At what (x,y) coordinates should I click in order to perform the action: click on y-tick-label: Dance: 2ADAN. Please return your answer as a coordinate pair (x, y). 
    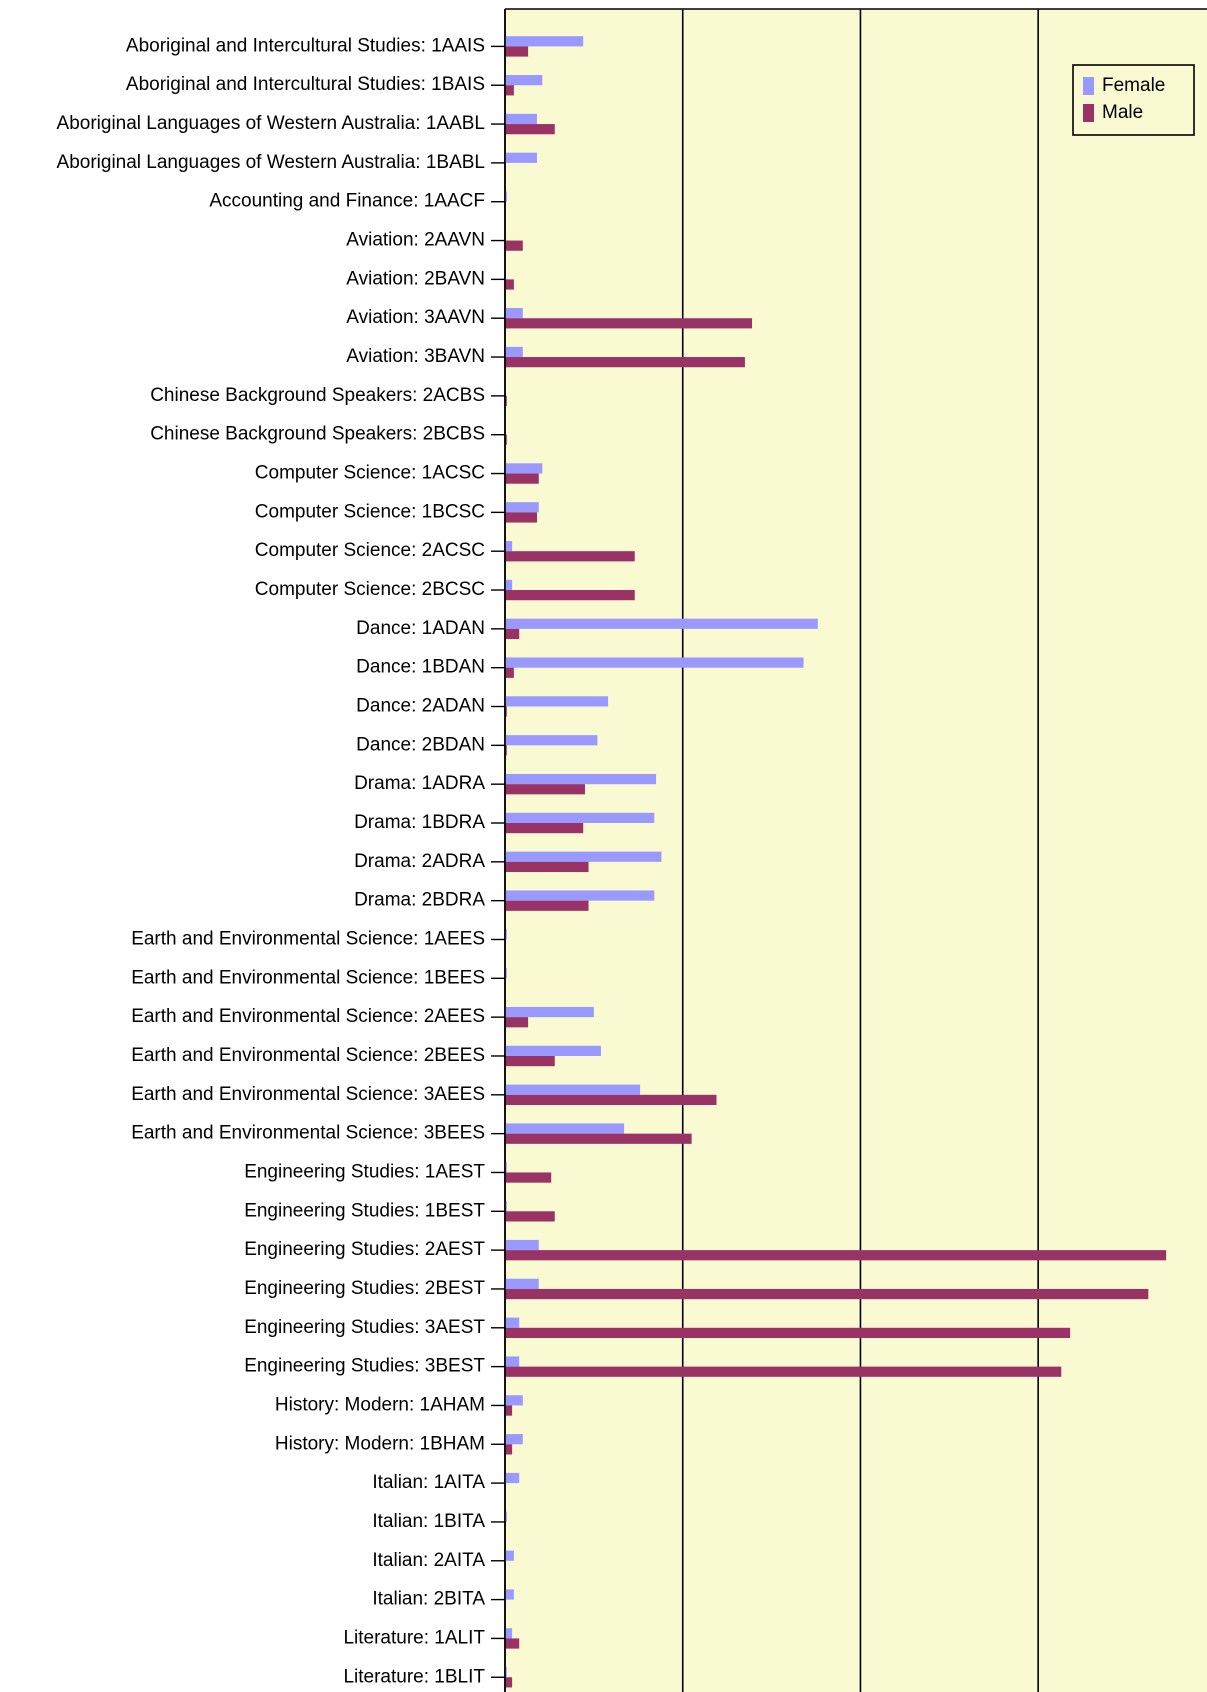
    Looking at the image, I should click on (420, 706).